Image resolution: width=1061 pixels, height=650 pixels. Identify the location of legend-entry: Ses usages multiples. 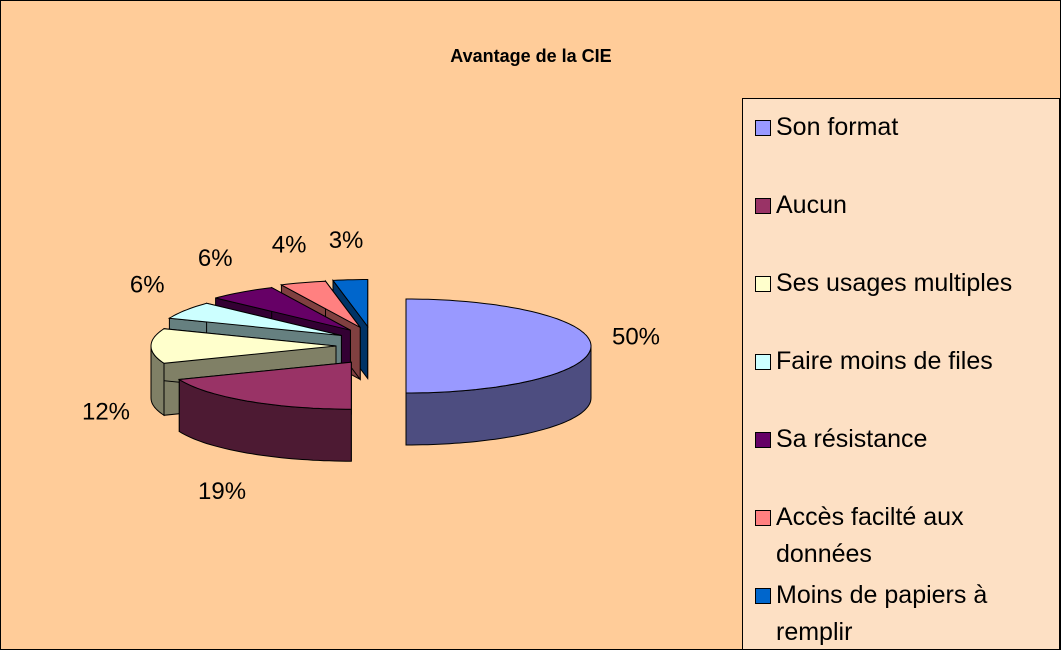
(905, 283).